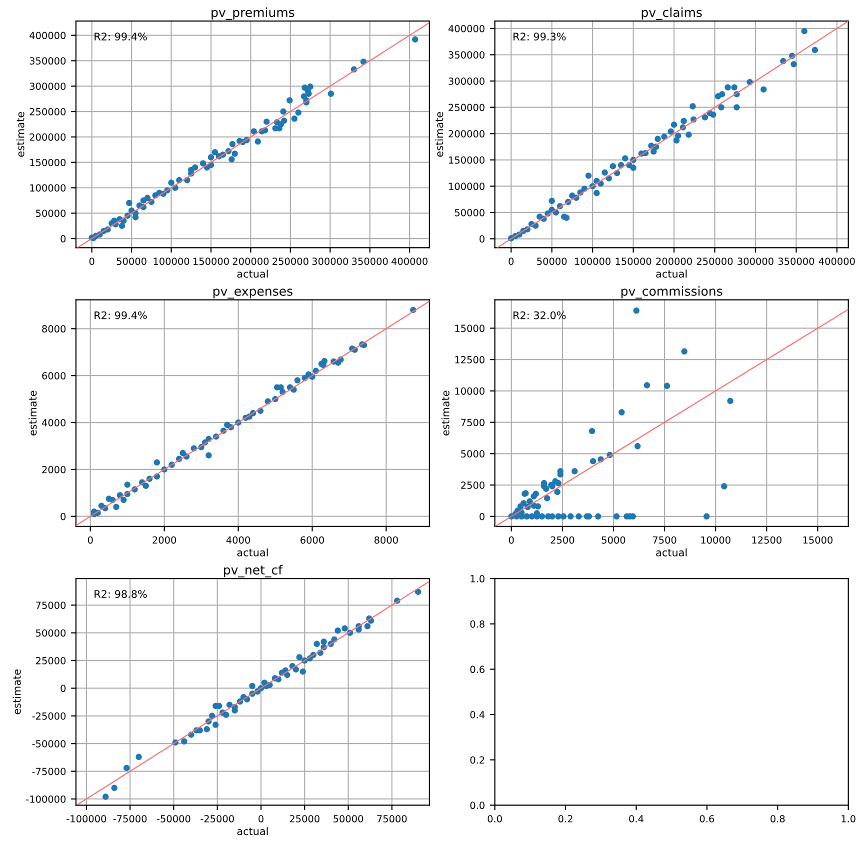 This screenshot has height=844, width=863. Describe the element at coordinates (469, 391) in the screenshot. I see `y-tick-label: 10000` at that location.